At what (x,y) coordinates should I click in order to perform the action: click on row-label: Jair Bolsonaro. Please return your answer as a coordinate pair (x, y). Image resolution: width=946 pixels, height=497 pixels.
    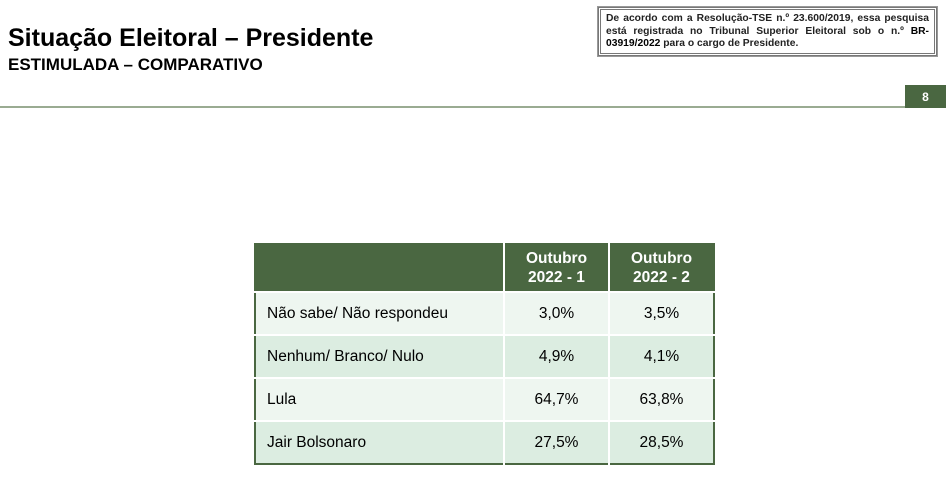
    Looking at the image, I should click on (379, 442).